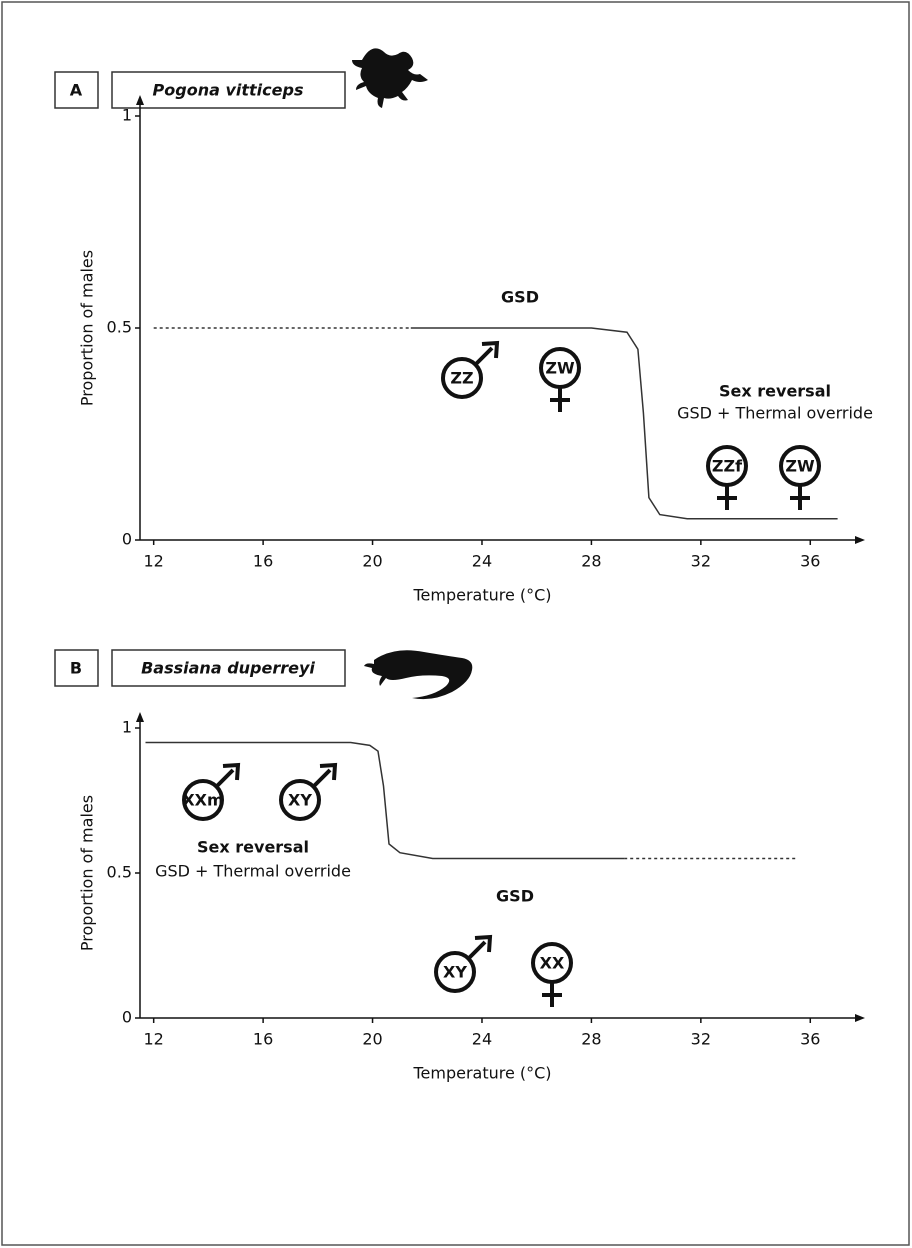 The image size is (912, 1248). What do you see at coordinates (418, 675) in the screenshot?
I see `skink-icon` at bounding box center [418, 675].